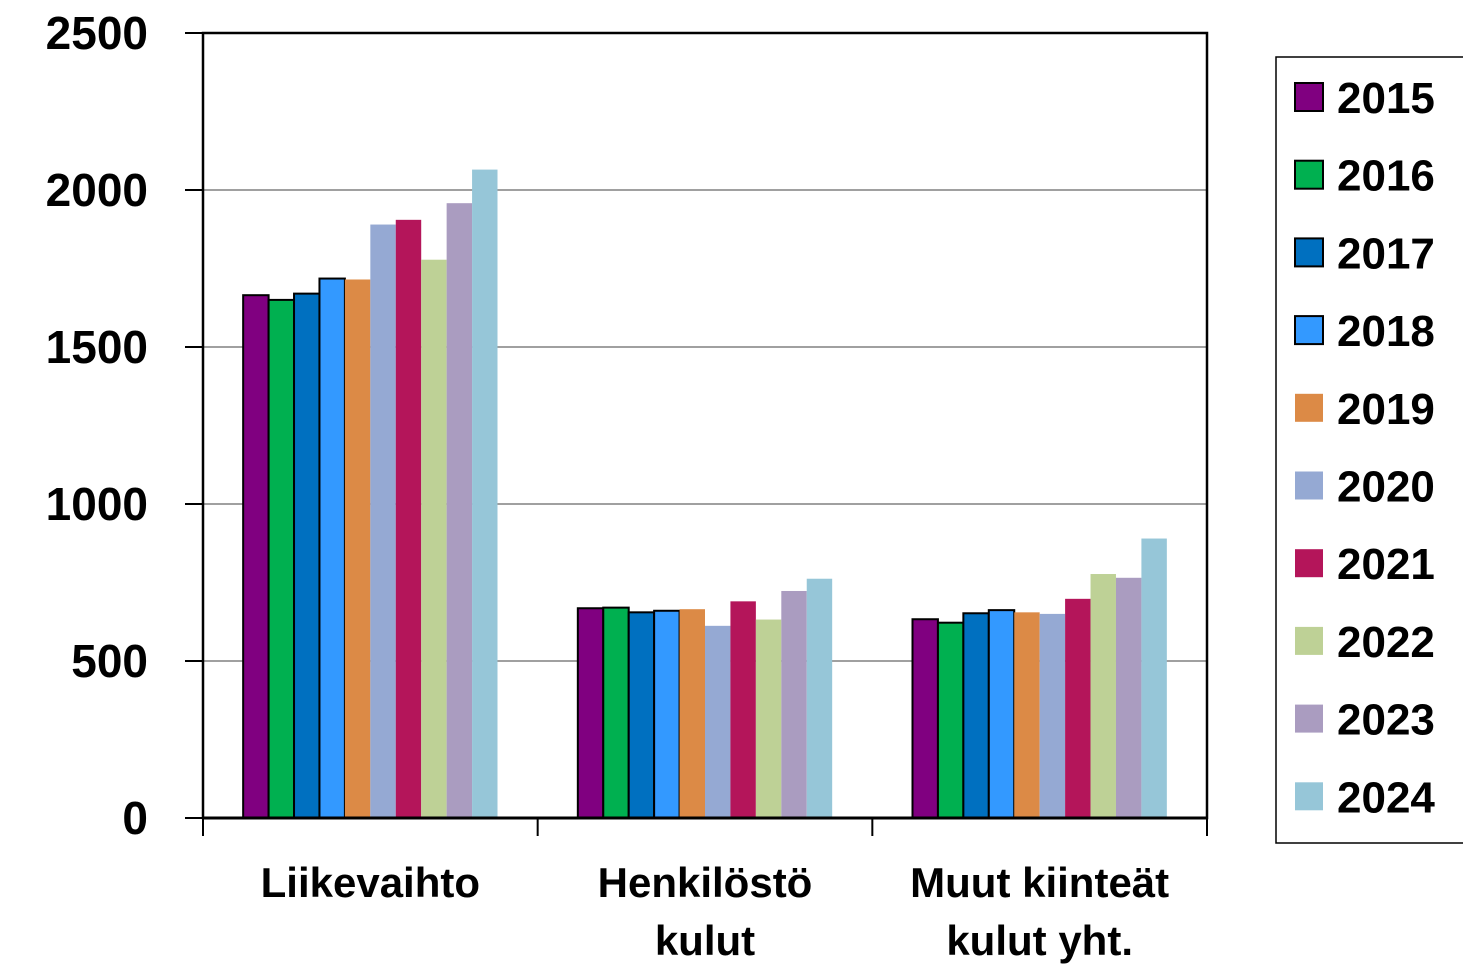 This screenshot has width=1463, height=971. What do you see at coordinates (794, 704) in the screenshot?
I see `bar-2023-cat1` at bounding box center [794, 704].